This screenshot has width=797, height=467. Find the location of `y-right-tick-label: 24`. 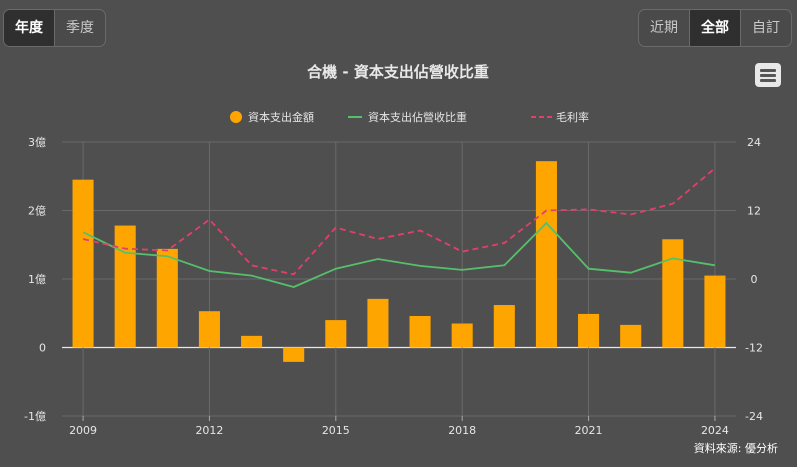

y-right-tick-label: 24 is located at coordinates (754, 142).